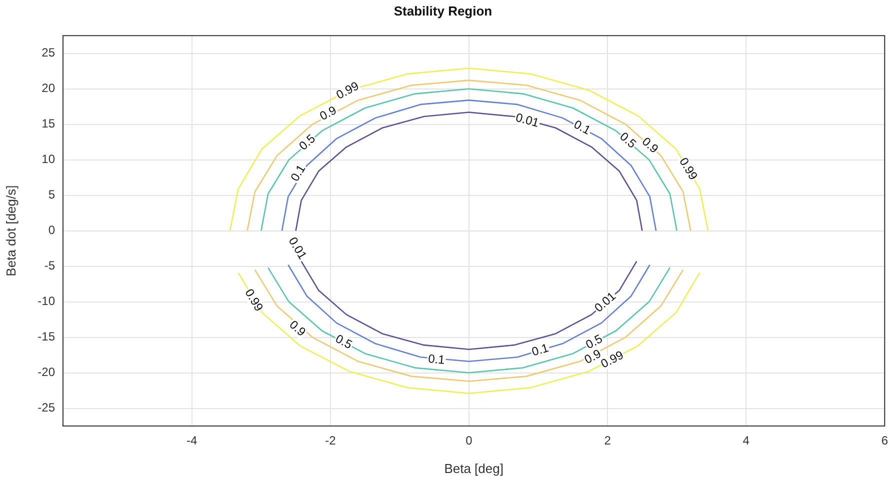 Image resolution: width=896 pixels, height=481 pixels. I want to click on y-tick-label: 25, so click(49, 53).